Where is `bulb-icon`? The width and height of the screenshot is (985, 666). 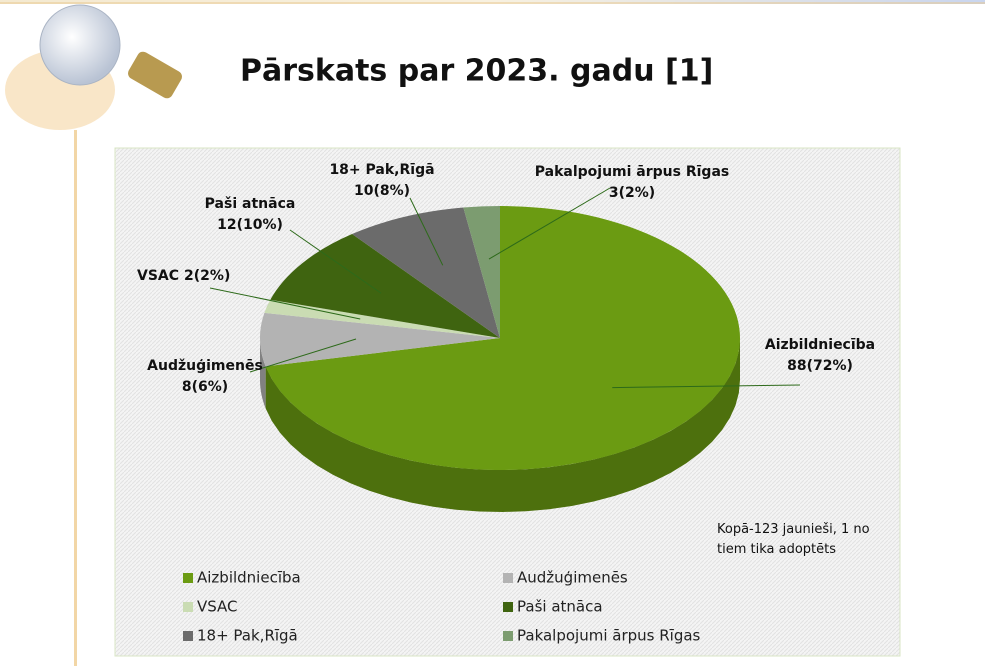 bulb-icon is located at coordinates (93, 67).